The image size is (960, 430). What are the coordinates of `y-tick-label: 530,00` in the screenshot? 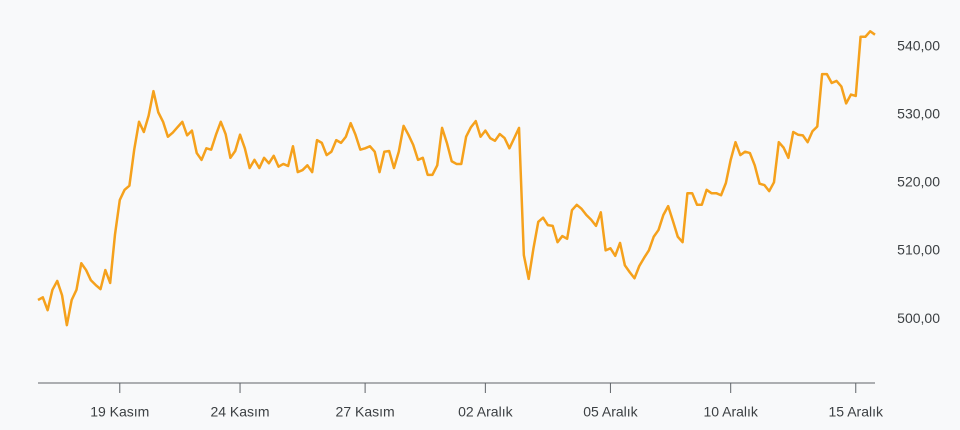 It's located at (918, 114).